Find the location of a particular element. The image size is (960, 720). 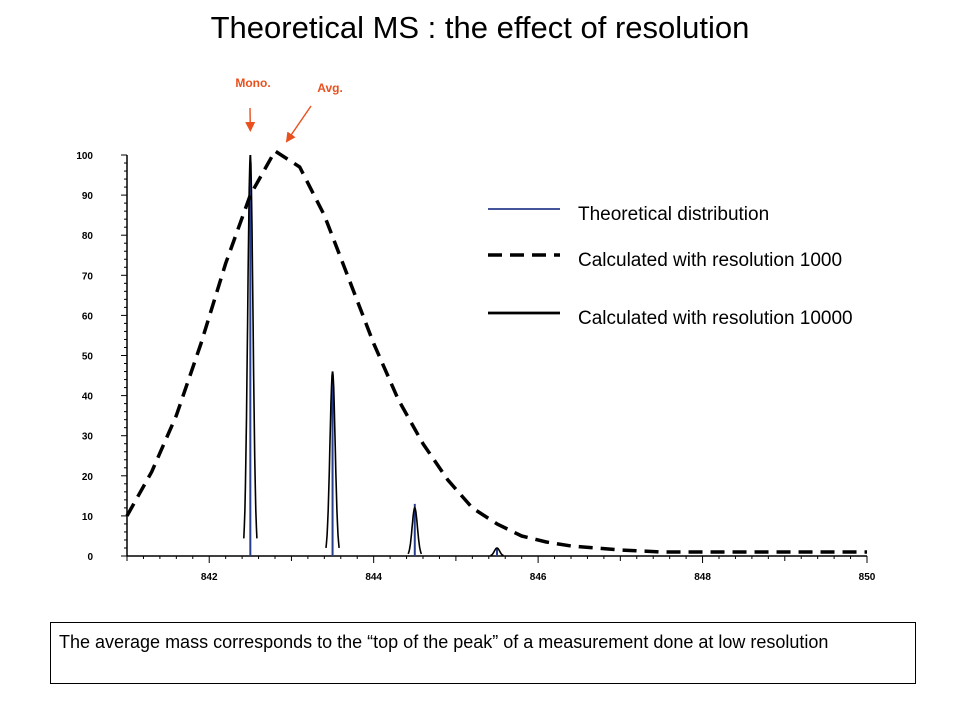

y-tick-label: 20 is located at coordinates (88, 477).